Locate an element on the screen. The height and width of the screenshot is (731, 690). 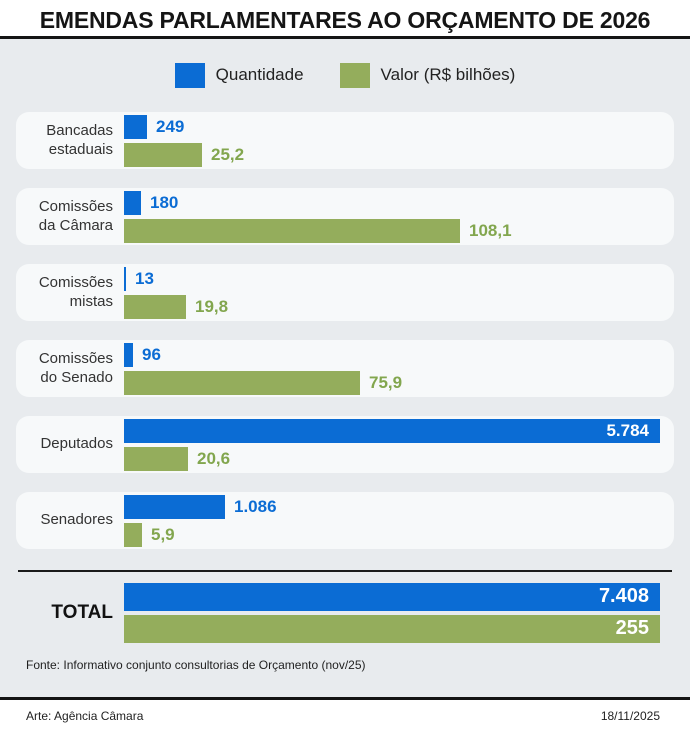
category-label: Deputados is located at coordinates (76, 444).